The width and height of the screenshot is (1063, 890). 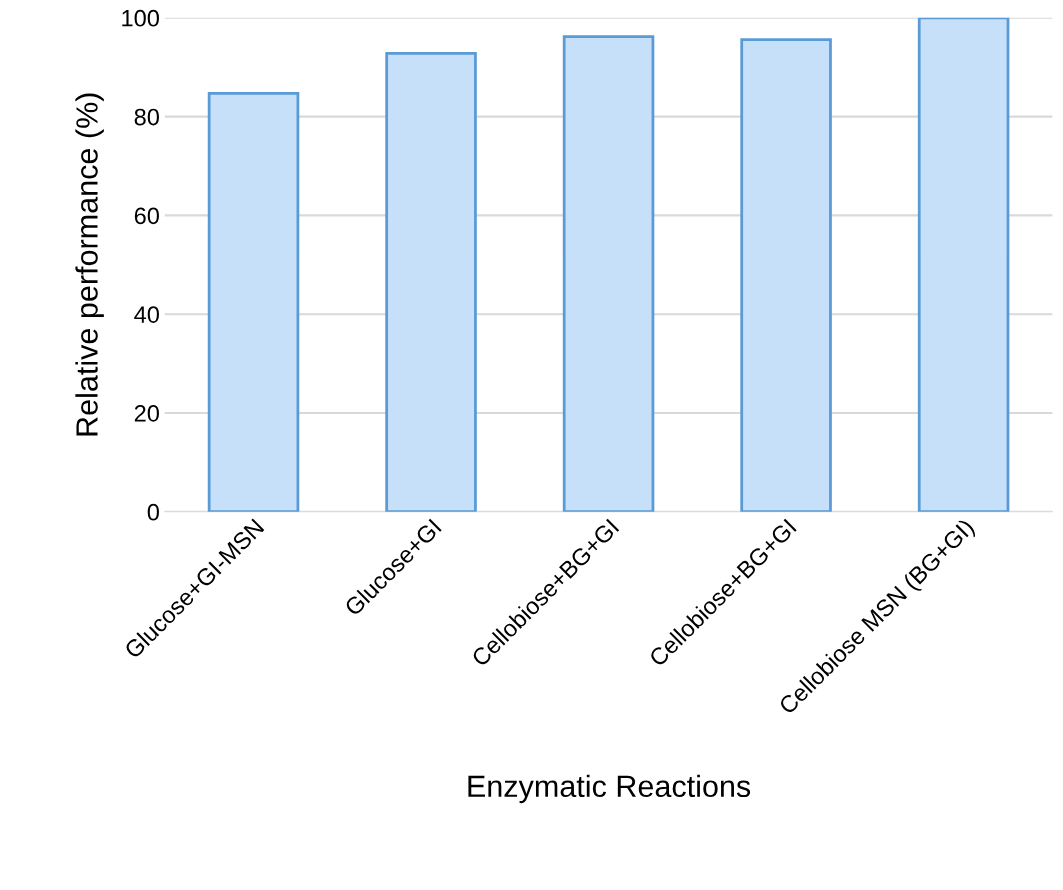 I want to click on y-tick-label: 60, so click(x=146, y=216).